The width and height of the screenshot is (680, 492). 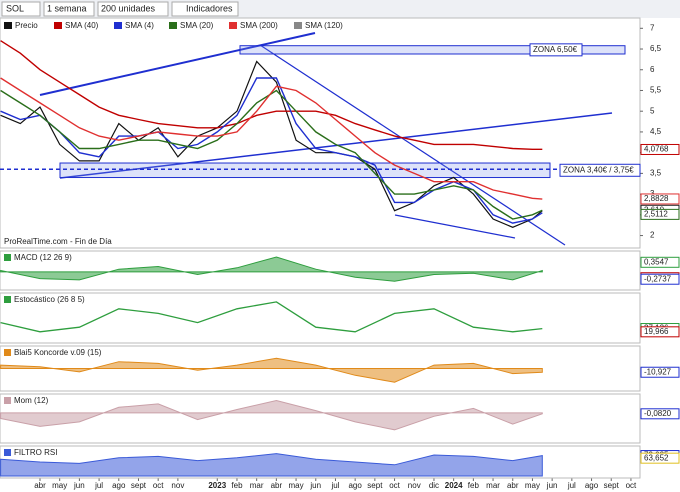 I want to click on units: 200 unidades, so click(x=128, y=8).